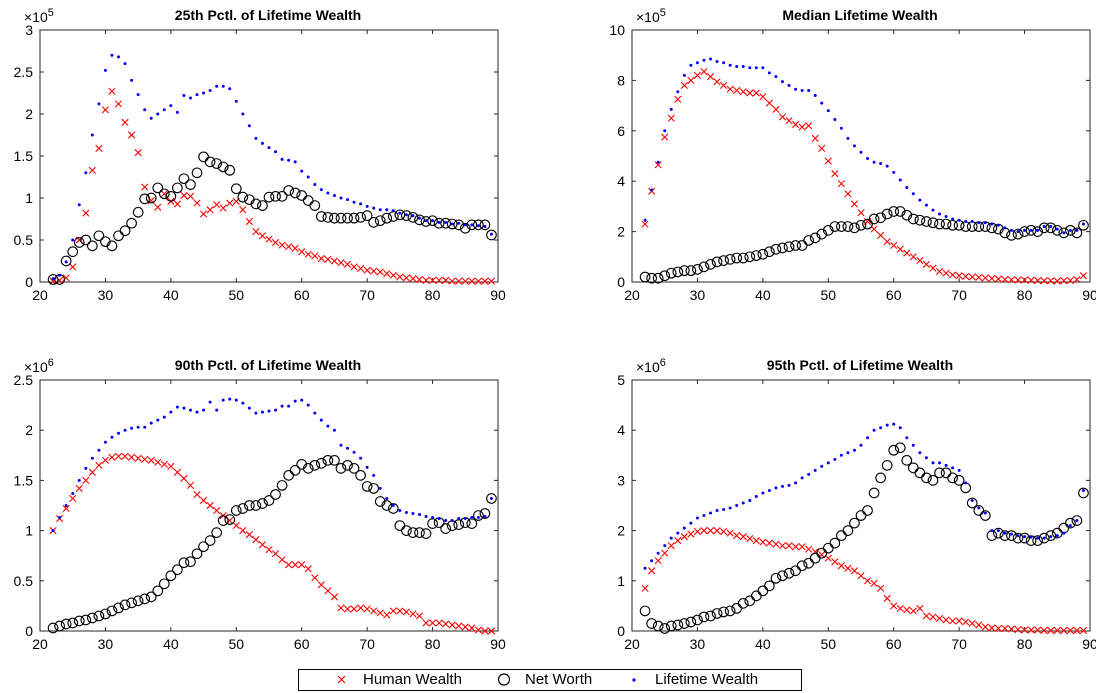 The height and width of the screenshot is (693, 1096). Describe the element at coordinates (621, 80) in the screenshot. I see `y-tick-label: 8` at that location.